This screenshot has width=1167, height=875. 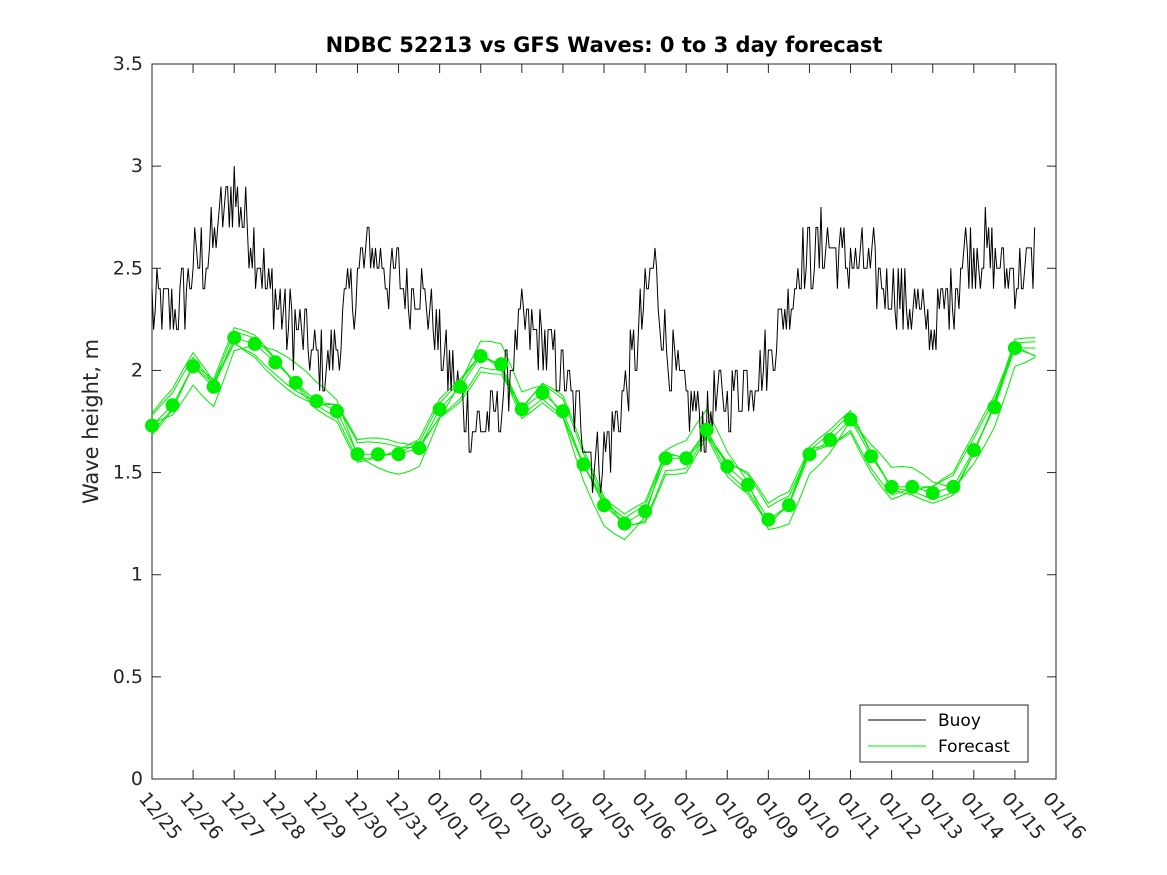 What do you see at coordinates (128, 268) in the screenshot?
I see `y-tick-label: 2.5` at bounding box center [128, 268].